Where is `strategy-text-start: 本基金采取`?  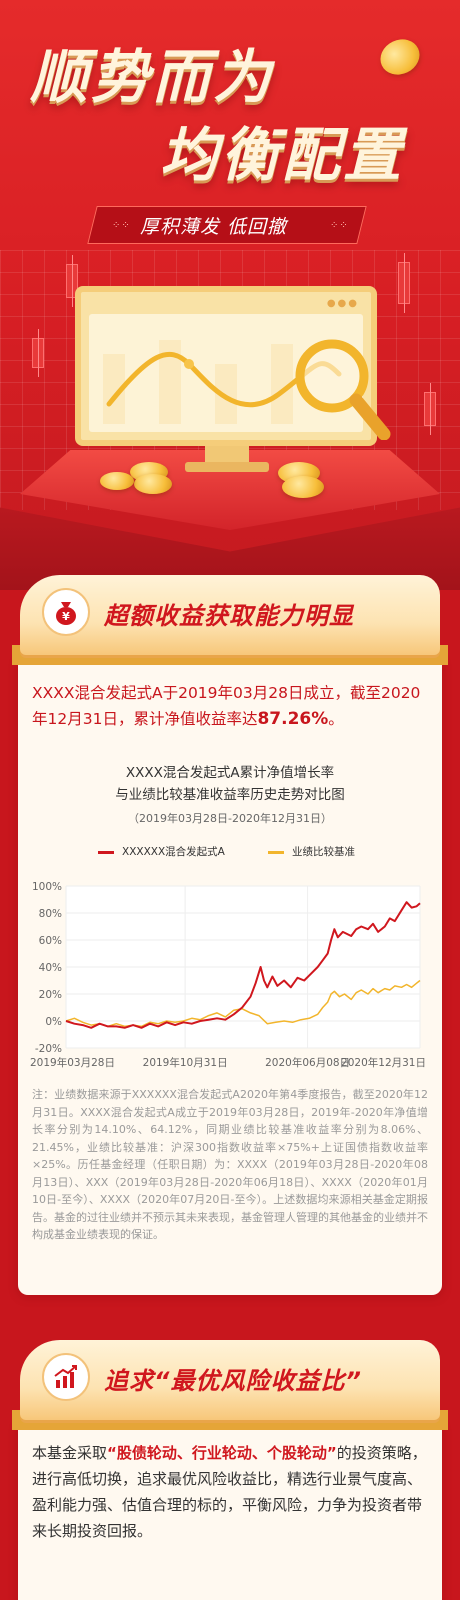 strategy-text-start: 本基金采取 is located at coordinates (70, 1453).